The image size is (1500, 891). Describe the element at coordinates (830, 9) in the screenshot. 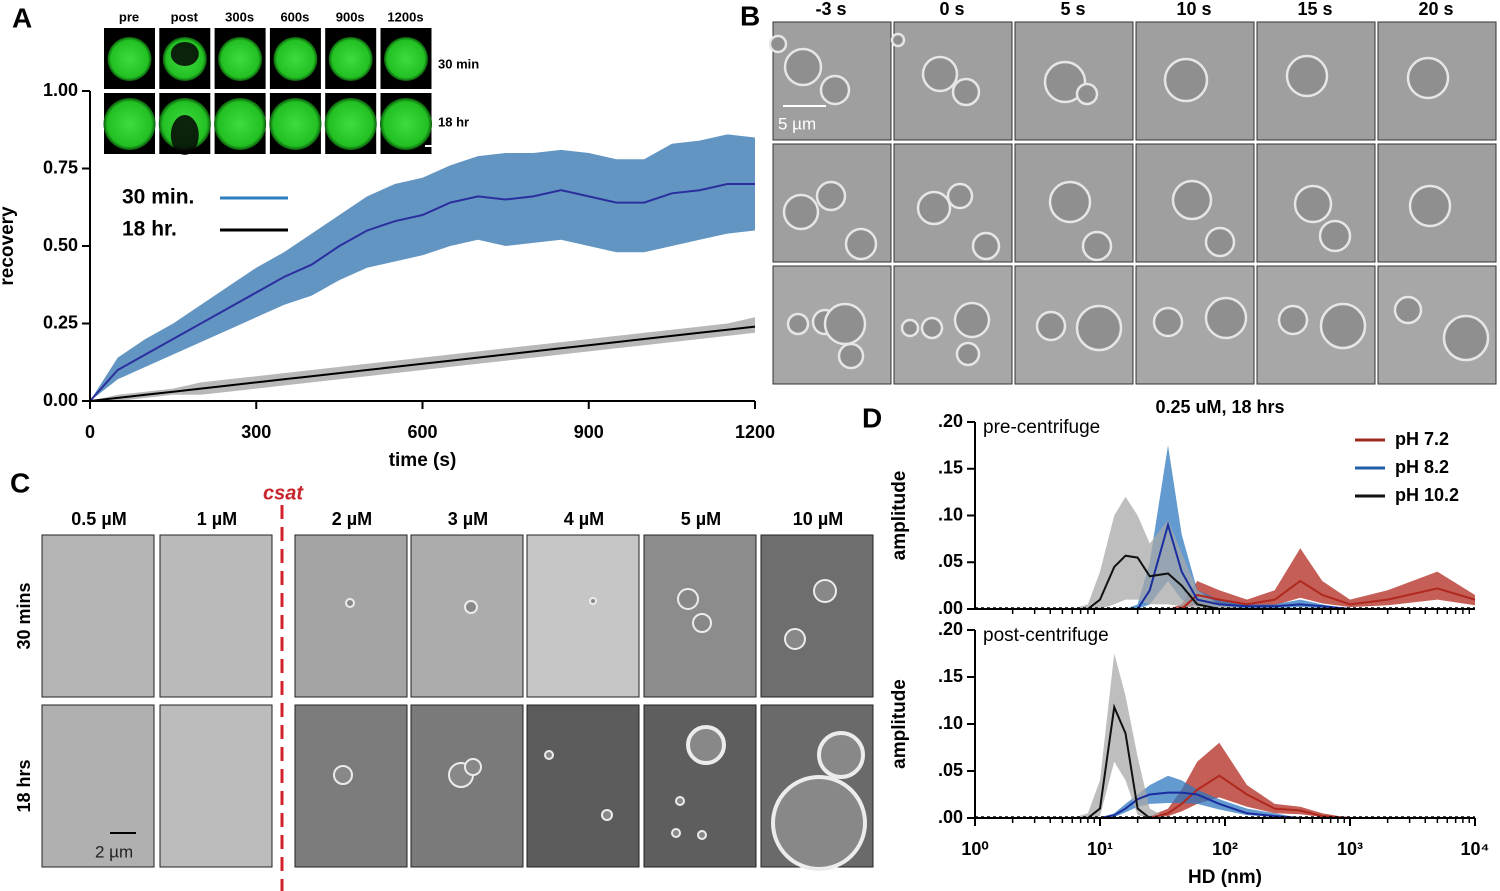

I see `column-label: -3 s` at that location.